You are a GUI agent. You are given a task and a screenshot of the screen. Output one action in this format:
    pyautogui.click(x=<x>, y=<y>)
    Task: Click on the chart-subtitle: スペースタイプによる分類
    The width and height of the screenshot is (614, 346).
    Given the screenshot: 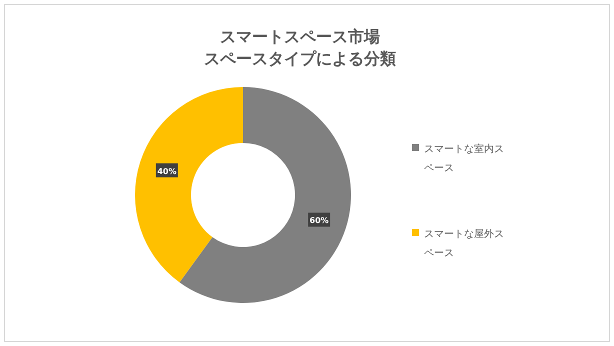 What is the action you would take?
    pyautogui.click(x=300, y=58)
    